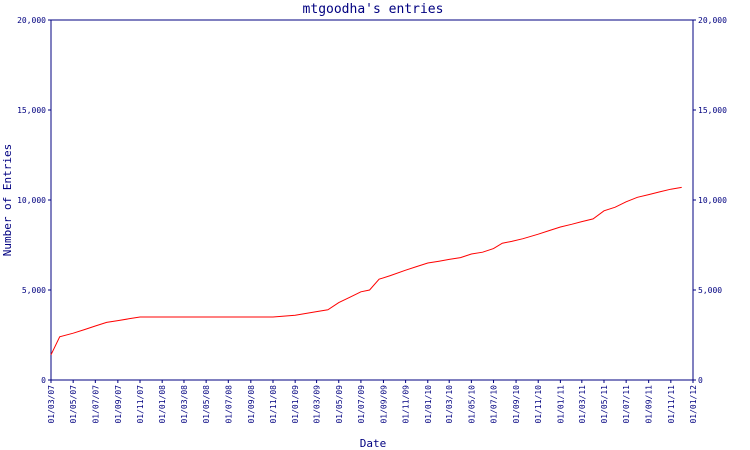 The width and height of the screenshot is (750, 450). I want to click on x-tick-label: 01/07/11, so click(626, 404).